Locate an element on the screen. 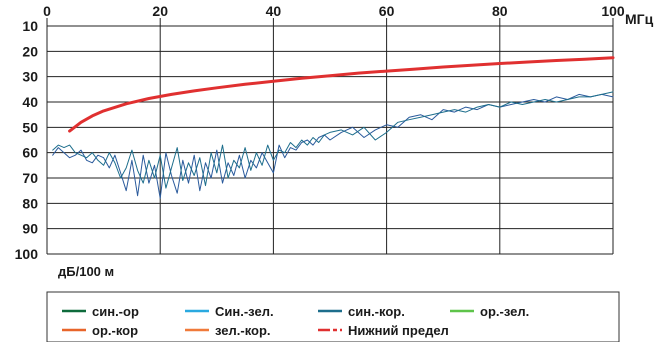 The image size is (668, 342). legend-box is located at coordinates (333, 316).